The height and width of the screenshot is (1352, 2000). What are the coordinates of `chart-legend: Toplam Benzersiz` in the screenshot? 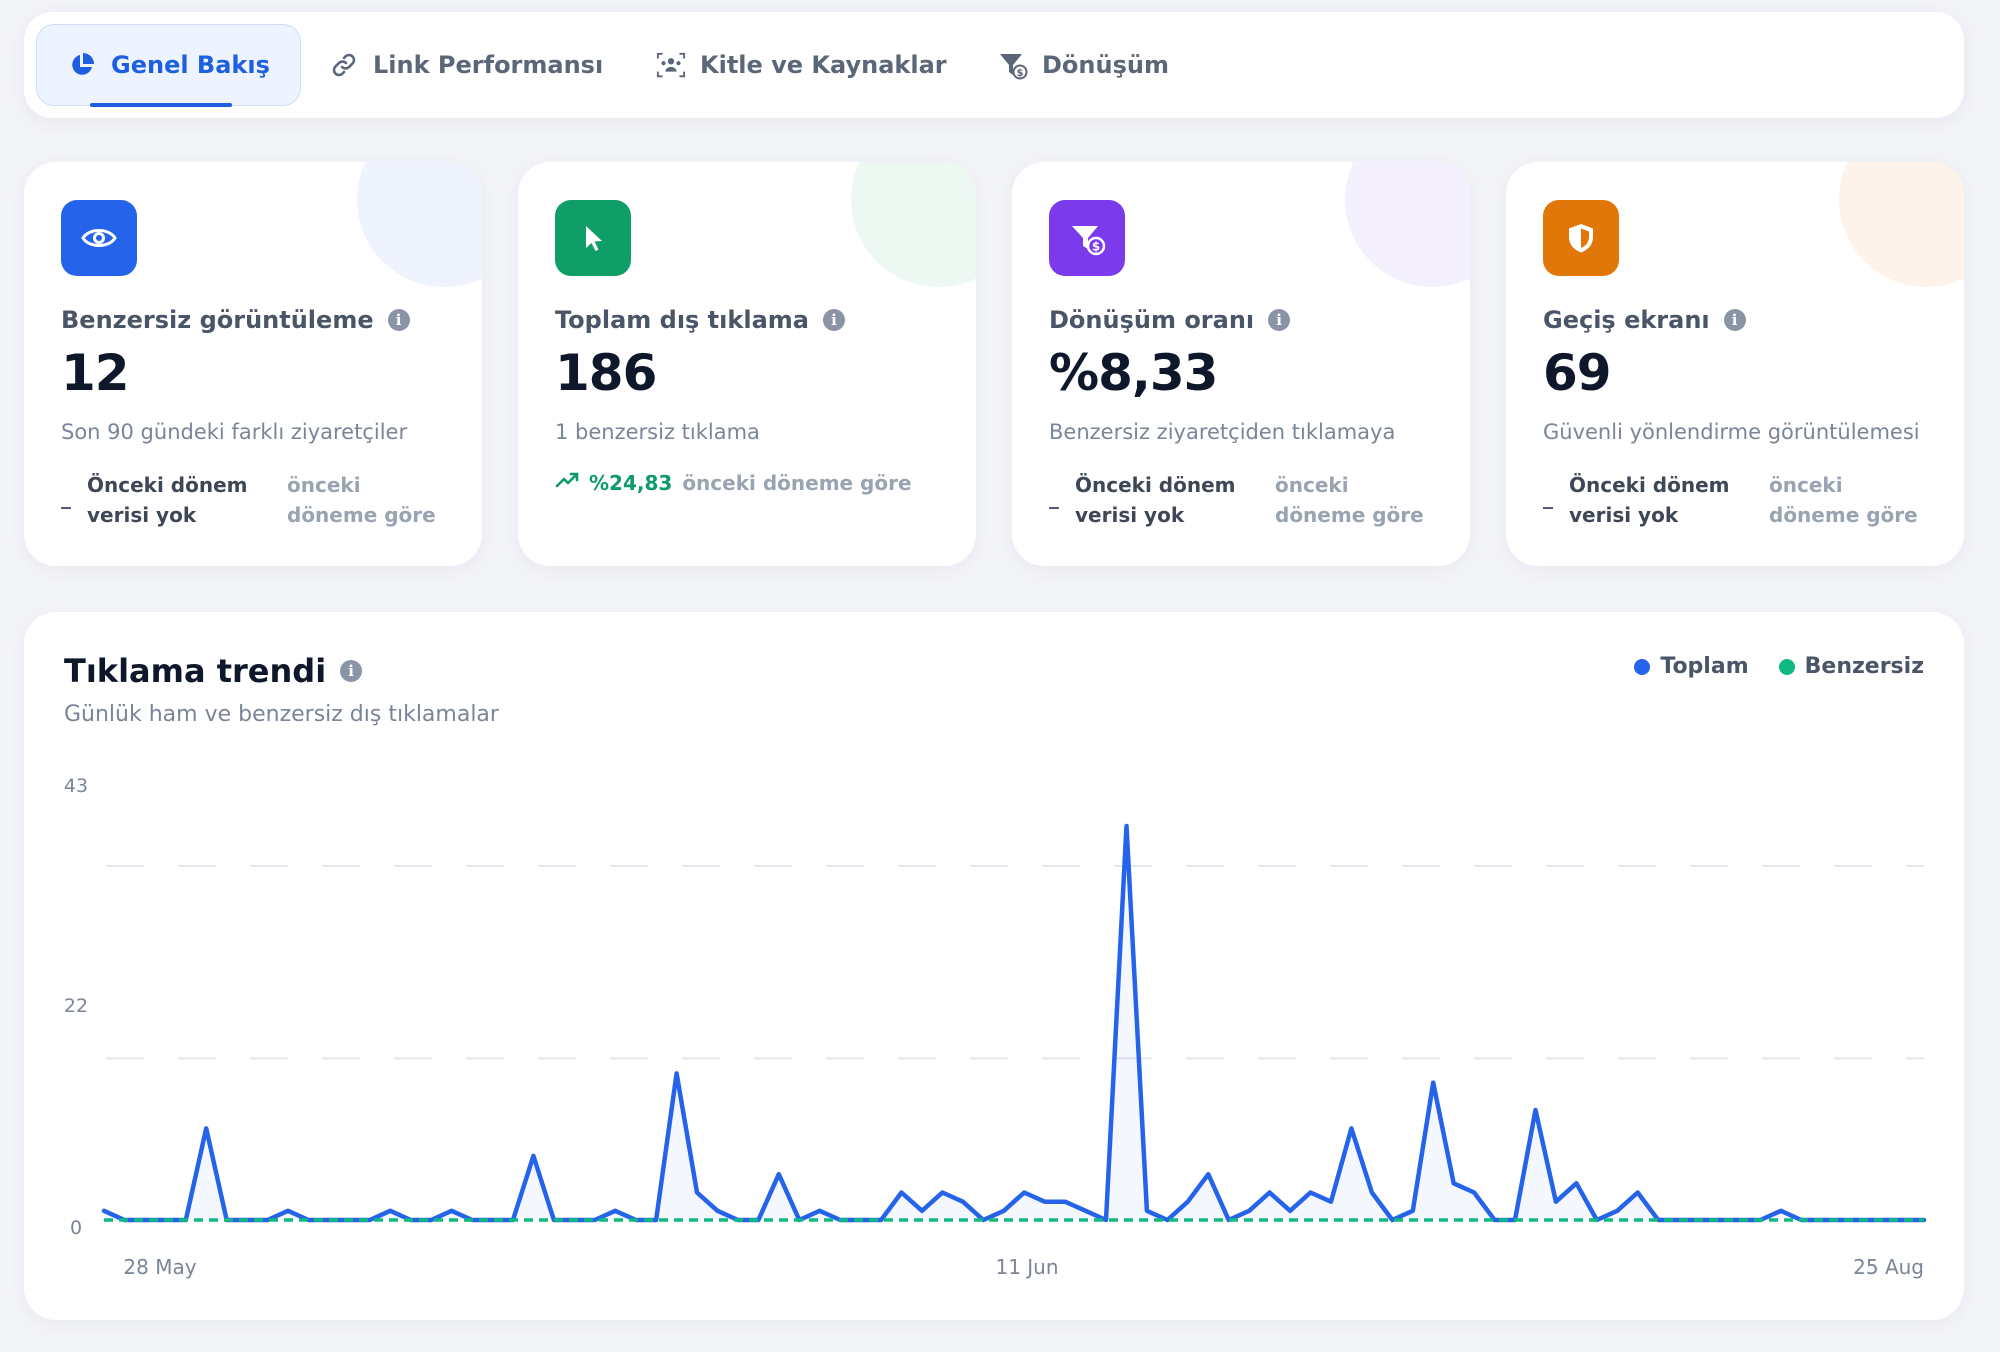 It's located at (1779, 666).